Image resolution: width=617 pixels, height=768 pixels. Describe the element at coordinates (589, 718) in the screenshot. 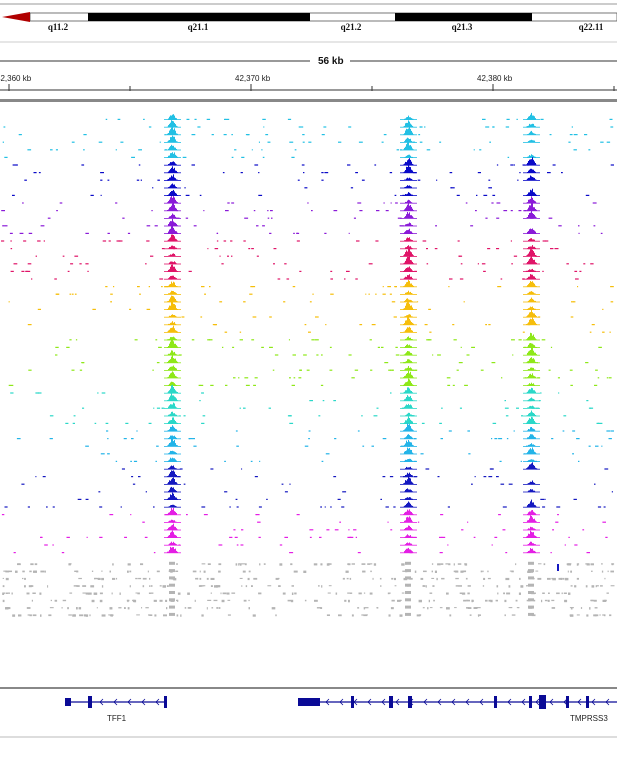

I see `gene-label-tmprss3: TMPRSS3` at that location.